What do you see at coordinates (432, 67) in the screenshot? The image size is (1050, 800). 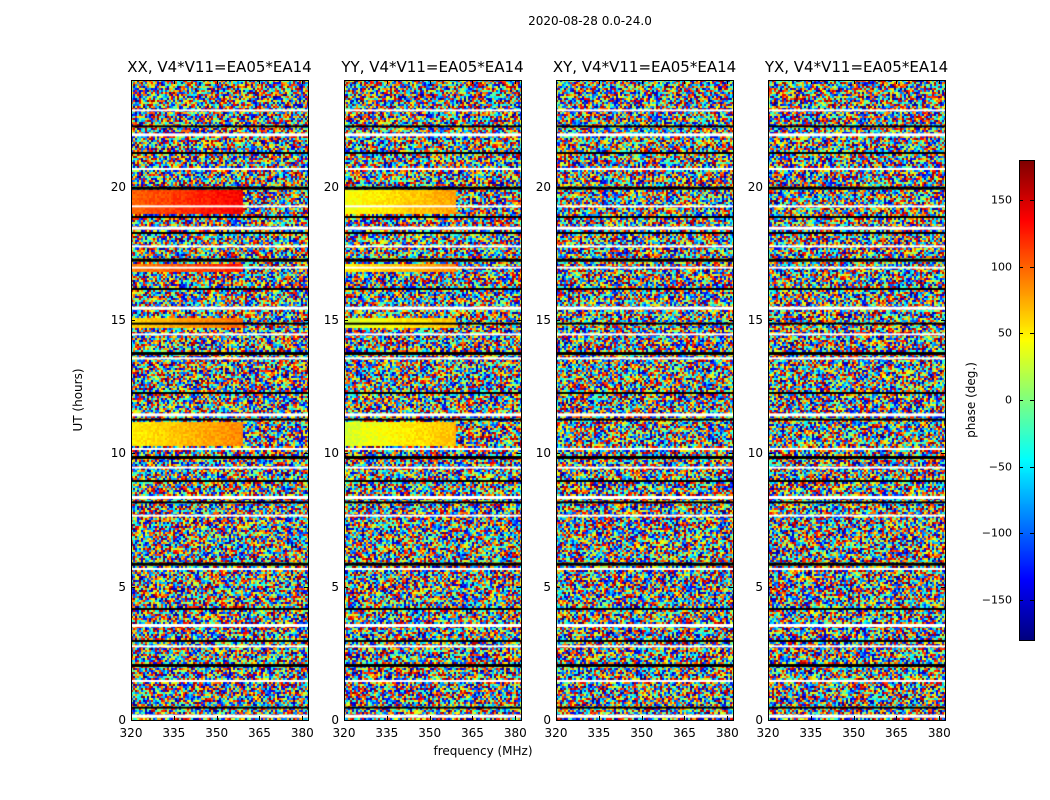 I see `panel-title-yy: YY, V4*V11=EA05*EA14` at bounding box center [432, 67].